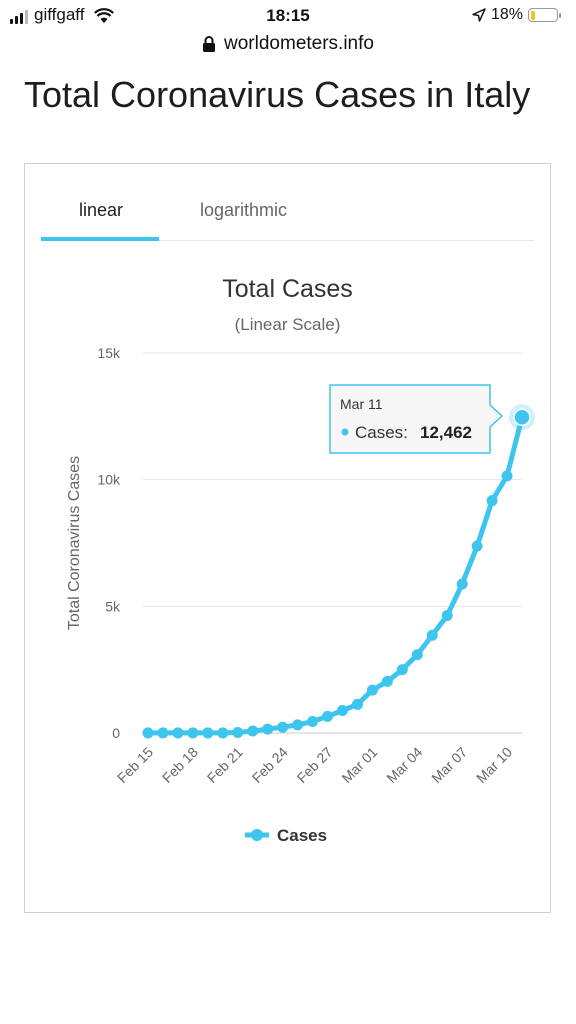 This screenshot has height=1024, width=576. Describe the element at coordinates (494, 765) in the screenshot. I see `x-tick-label: Mar 10` at that location.